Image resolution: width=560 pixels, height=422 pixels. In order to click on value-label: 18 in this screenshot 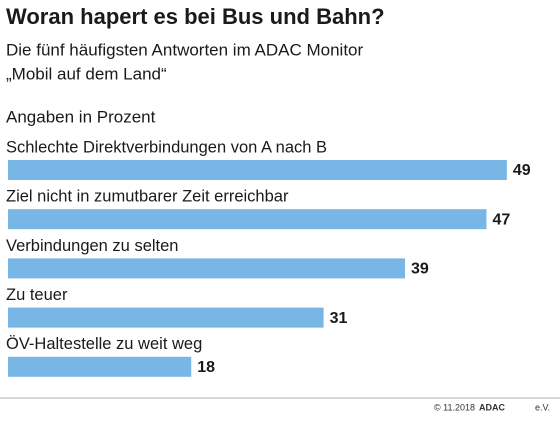, I will do `click(206, 367)`.